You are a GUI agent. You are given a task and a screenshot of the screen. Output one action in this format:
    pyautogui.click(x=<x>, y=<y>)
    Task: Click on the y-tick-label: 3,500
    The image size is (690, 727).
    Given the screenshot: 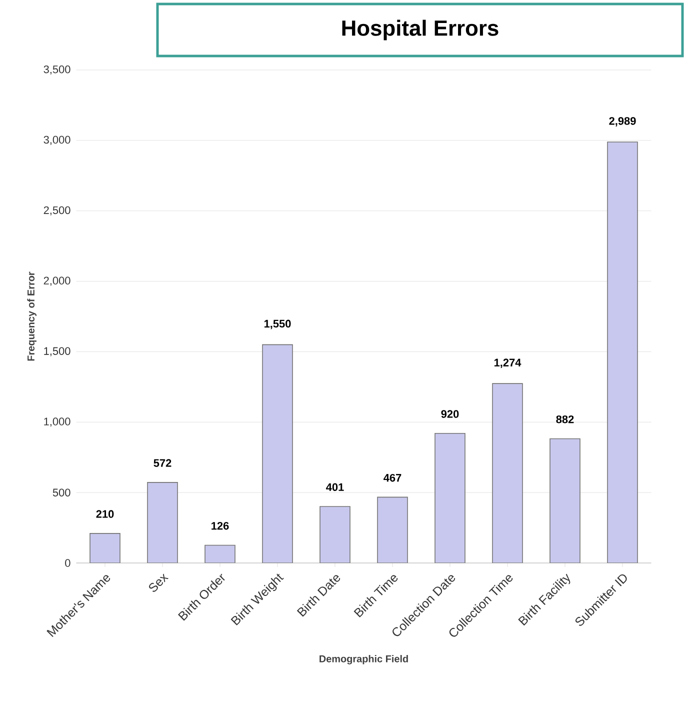 What is the action you would take?
    pyautogui.click(x=57, y=70)
    